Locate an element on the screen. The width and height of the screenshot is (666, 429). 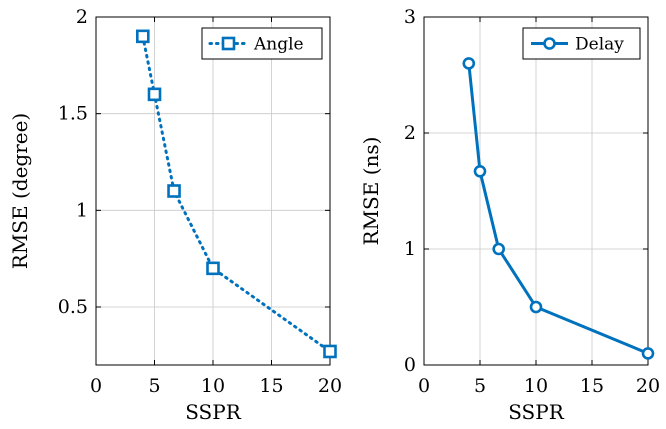
y-axis-label: RMSE (degree) is located at coordinates (20, 191).